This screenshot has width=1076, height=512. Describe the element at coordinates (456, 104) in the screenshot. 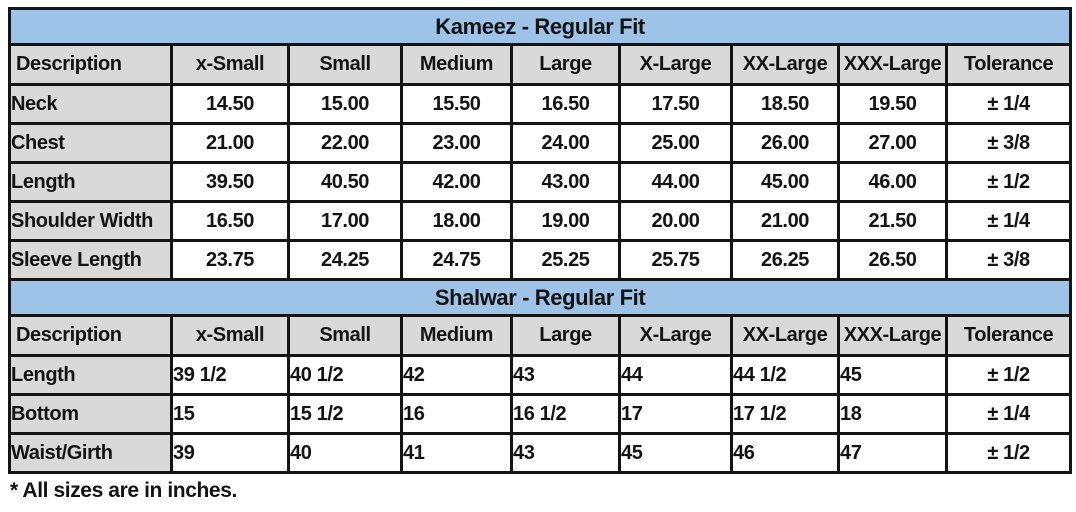

I see `size-value-cell: 15.50` at that location.